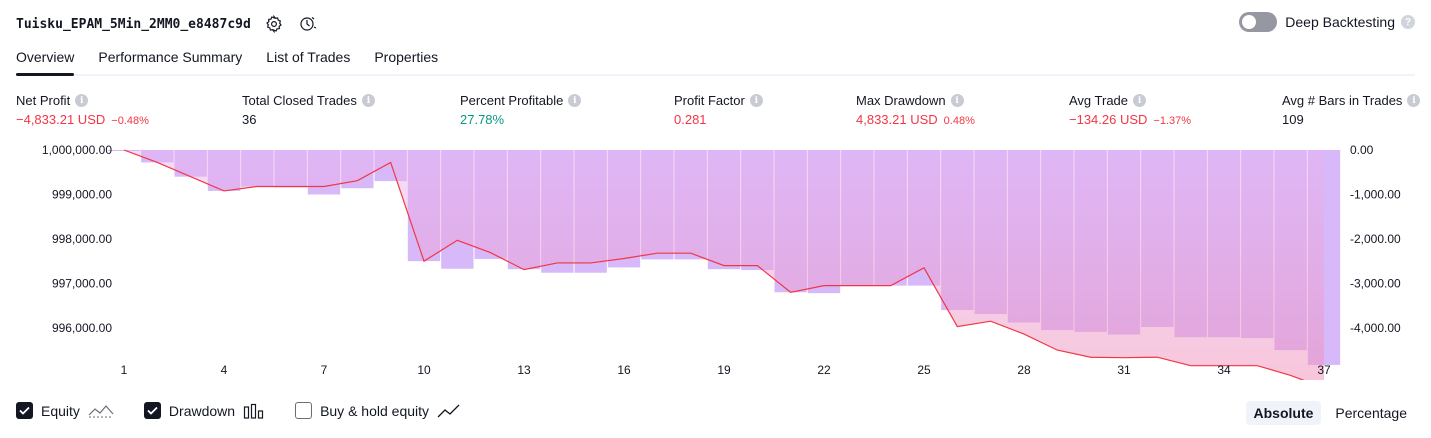  I want to click on x-axis-tick: 19, so click(724, 370).